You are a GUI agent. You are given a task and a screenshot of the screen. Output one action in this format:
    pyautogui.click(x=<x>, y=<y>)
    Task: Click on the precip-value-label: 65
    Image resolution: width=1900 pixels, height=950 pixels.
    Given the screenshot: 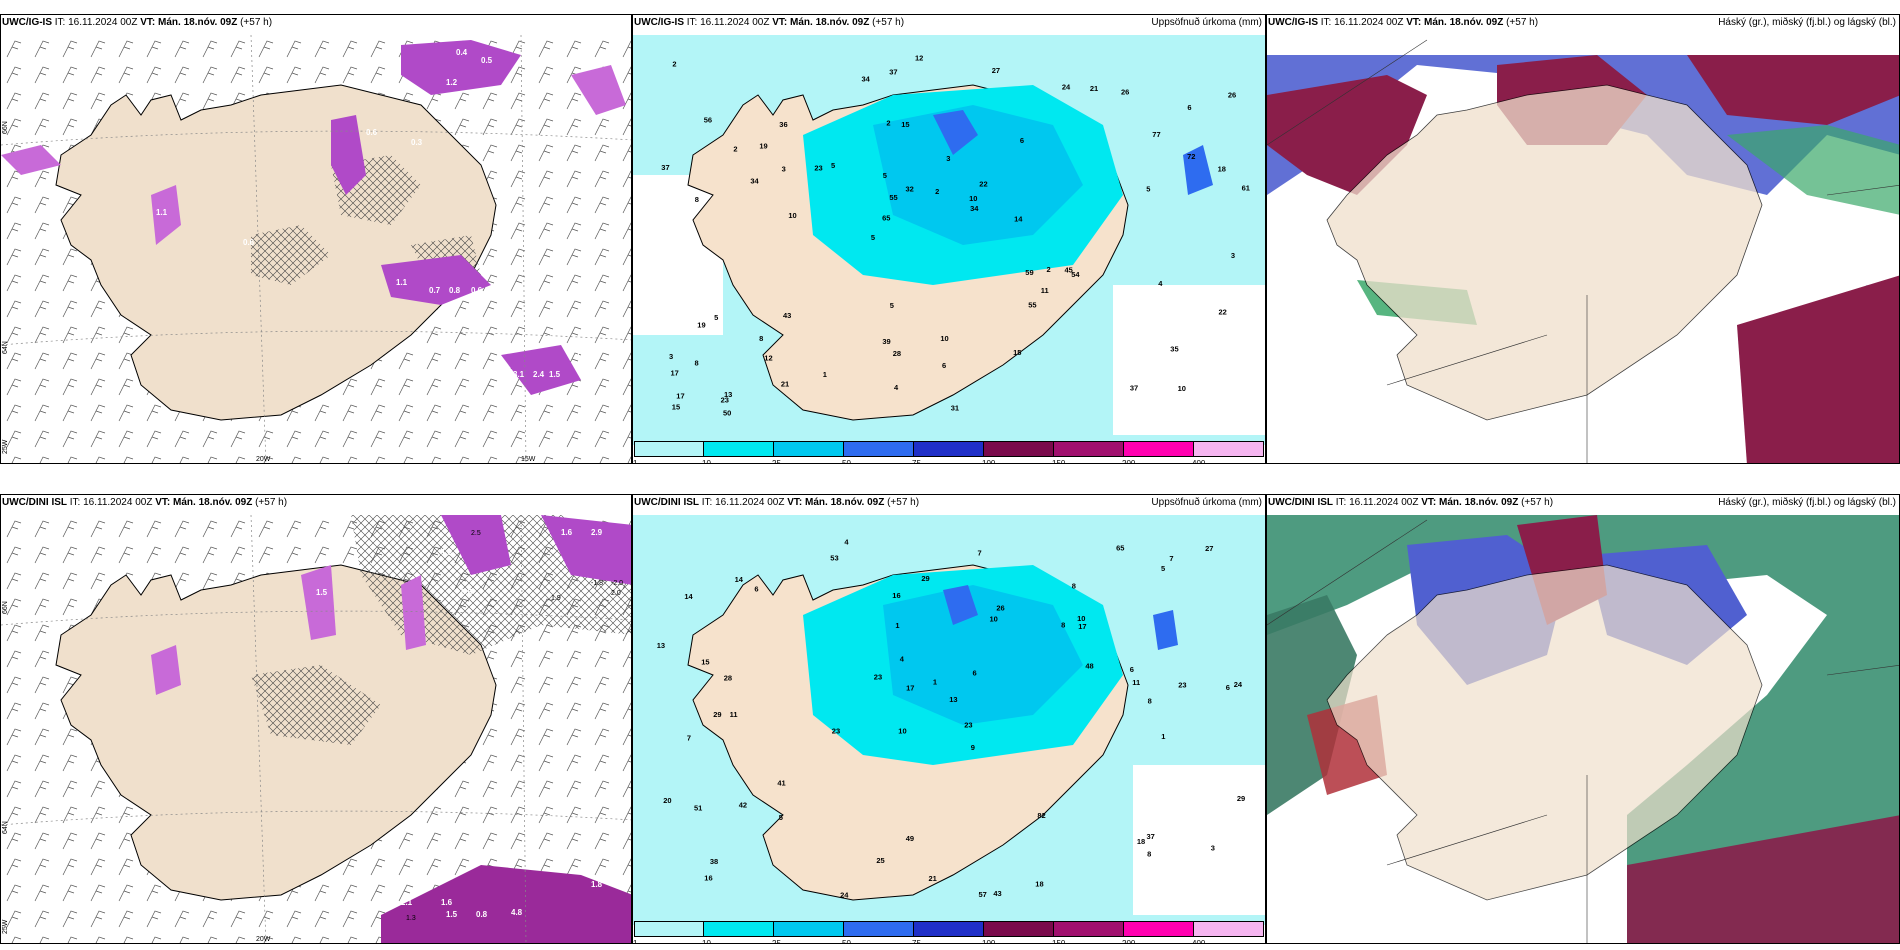 What is the action you would take?
    pyautogui.click(x=1120, y=548)
    